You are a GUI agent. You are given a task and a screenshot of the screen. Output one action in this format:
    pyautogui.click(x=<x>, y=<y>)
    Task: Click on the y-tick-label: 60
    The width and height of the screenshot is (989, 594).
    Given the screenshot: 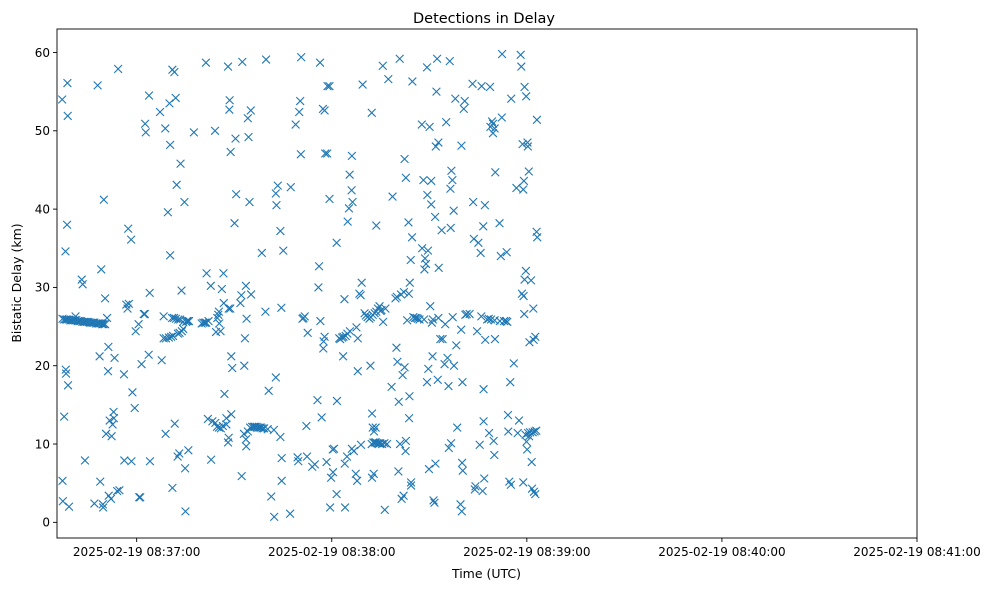 What is the action you would take?
    pyautogui.click(x=42, y=53)
    